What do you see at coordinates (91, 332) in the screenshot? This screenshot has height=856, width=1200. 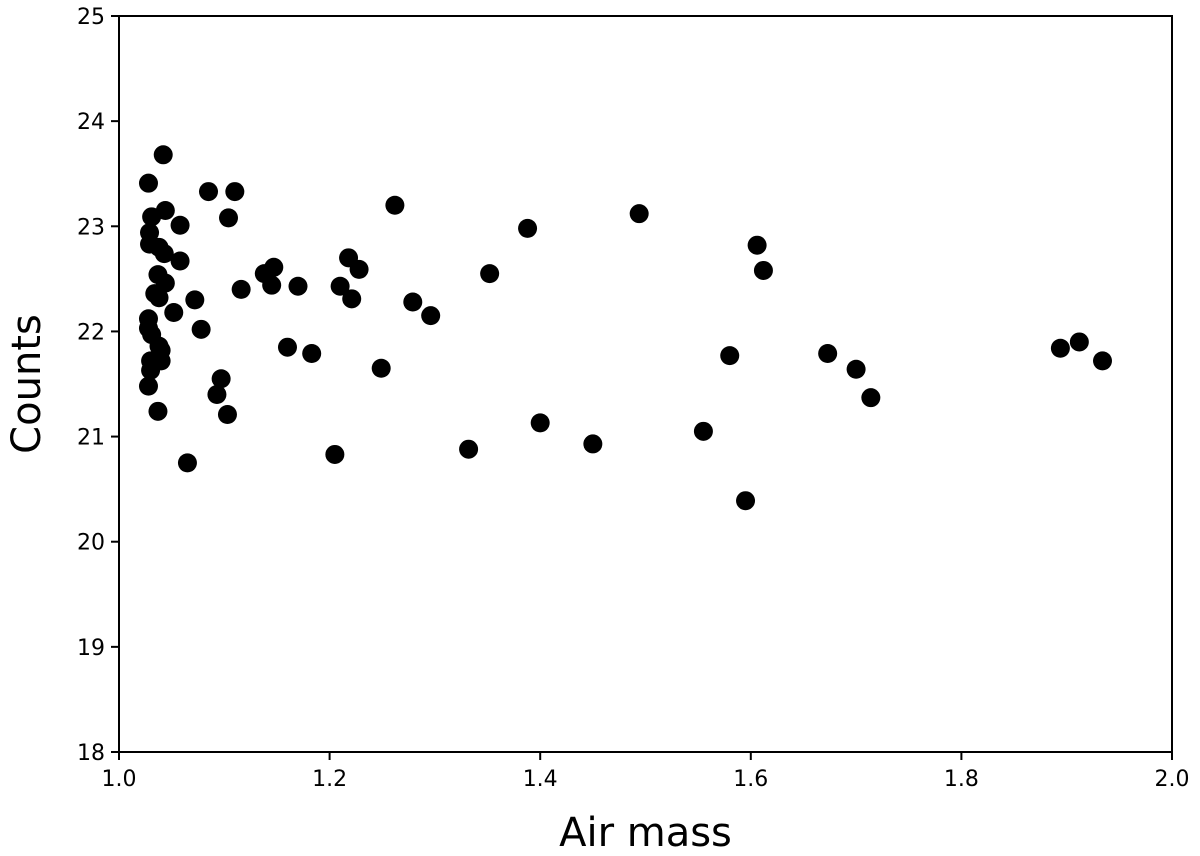 I see `y-tick-label: 22` at bounding box center [91, 332].